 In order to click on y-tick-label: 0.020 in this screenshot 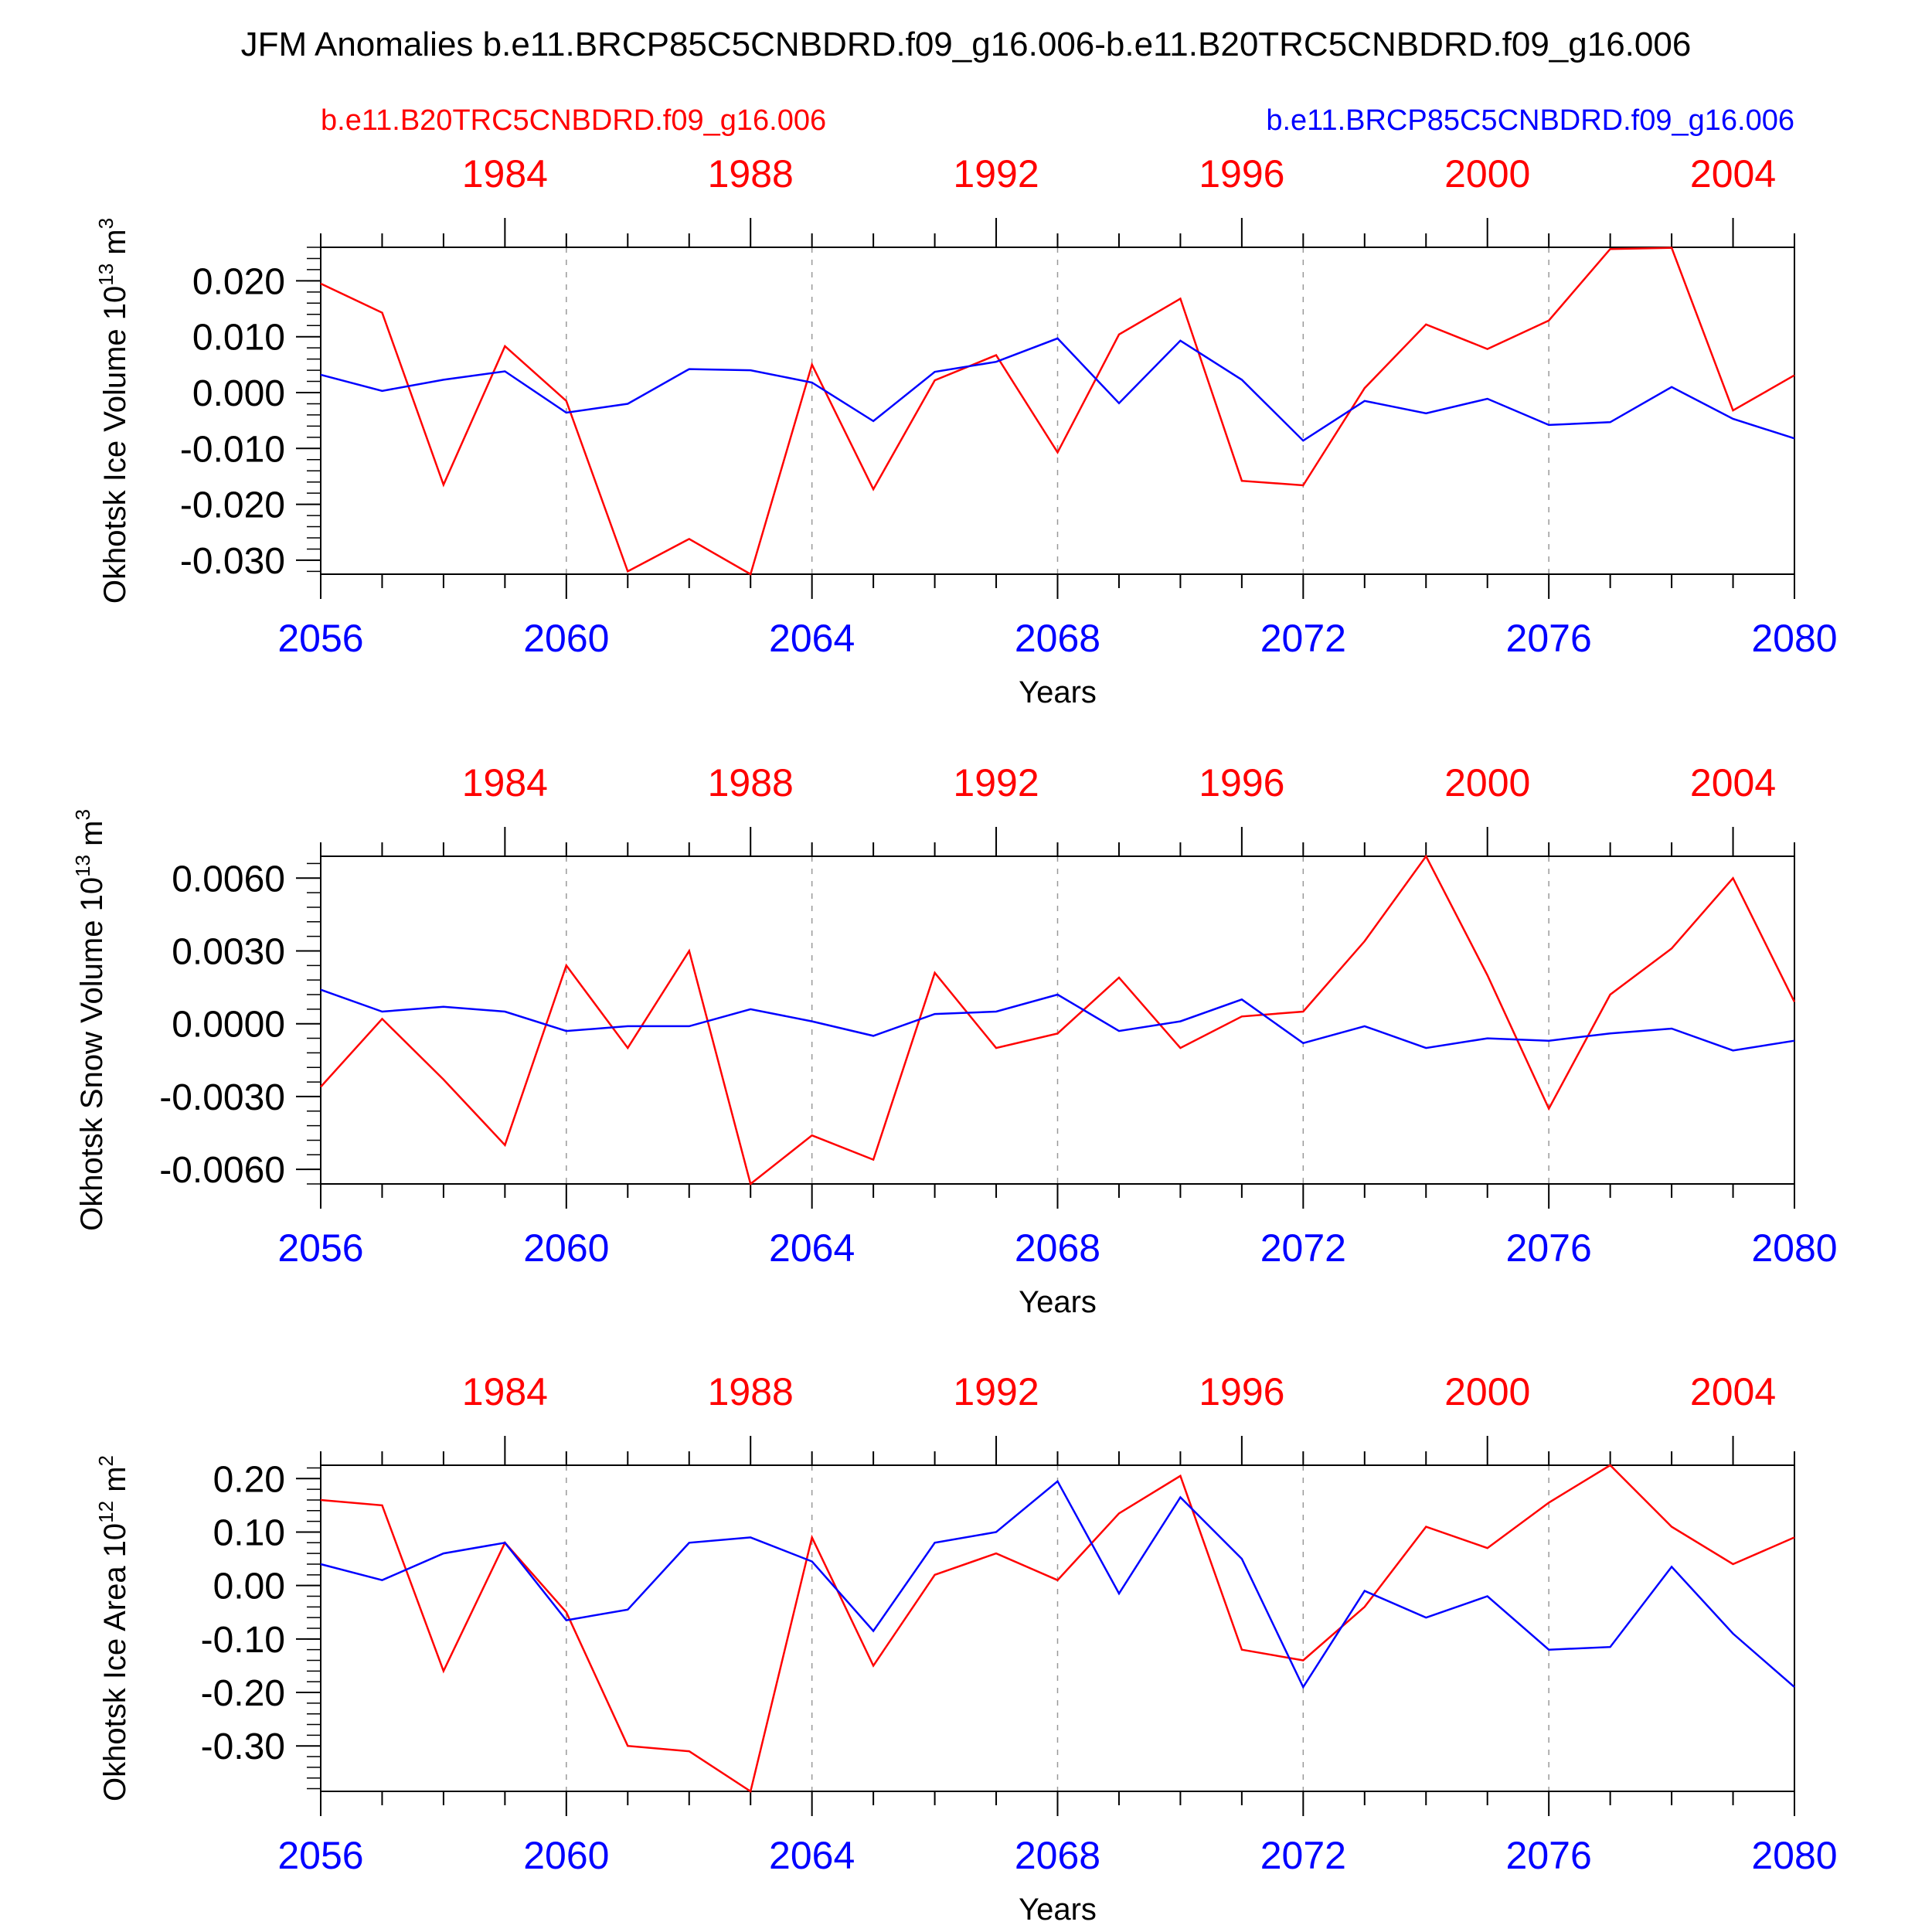, I will do `click(239, 282)`.